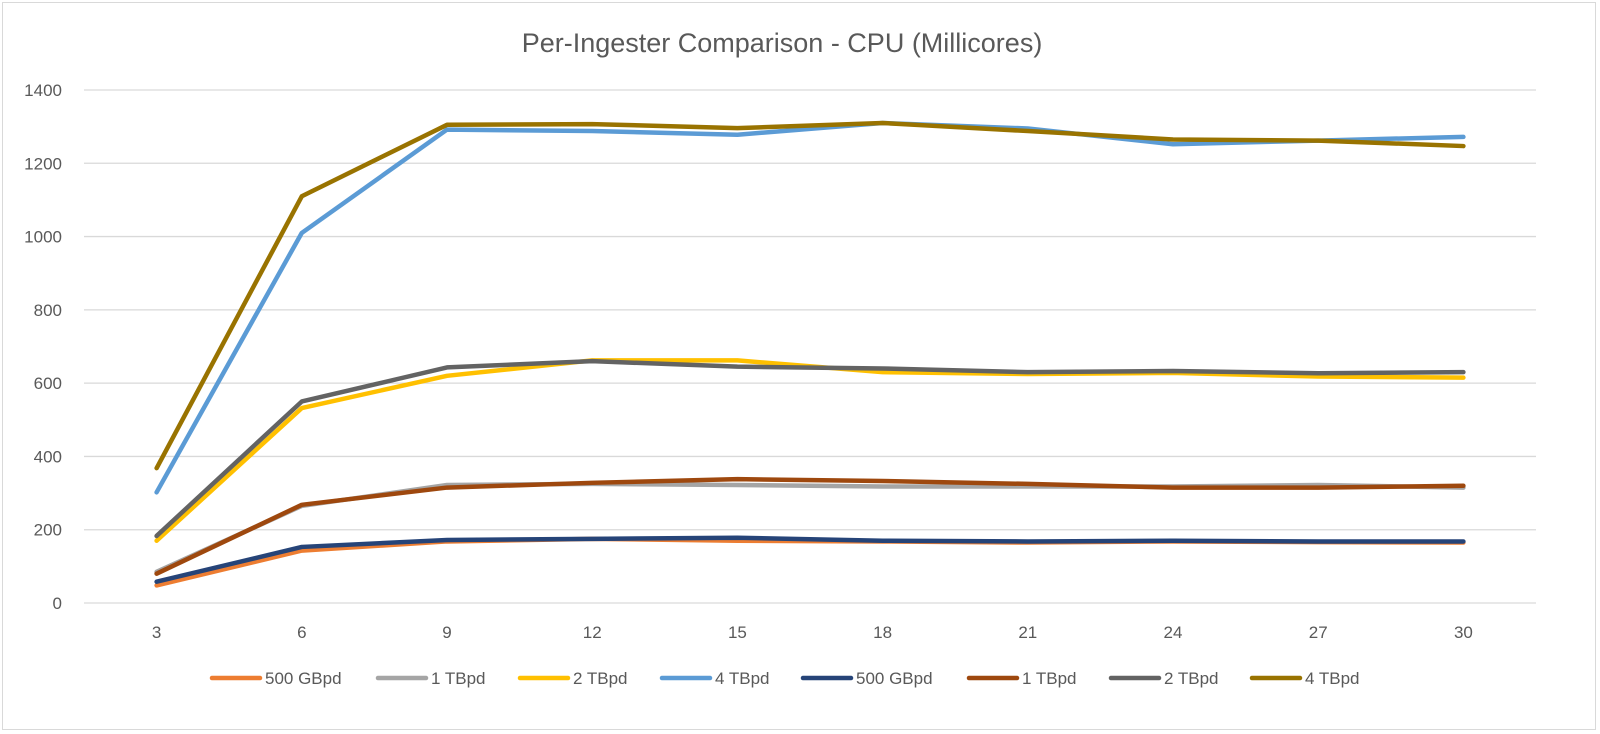  What do you see at coordinates (48, 310) in the screenshot?
I see `y-tick-label: 800` at bounding box center [48, 310].